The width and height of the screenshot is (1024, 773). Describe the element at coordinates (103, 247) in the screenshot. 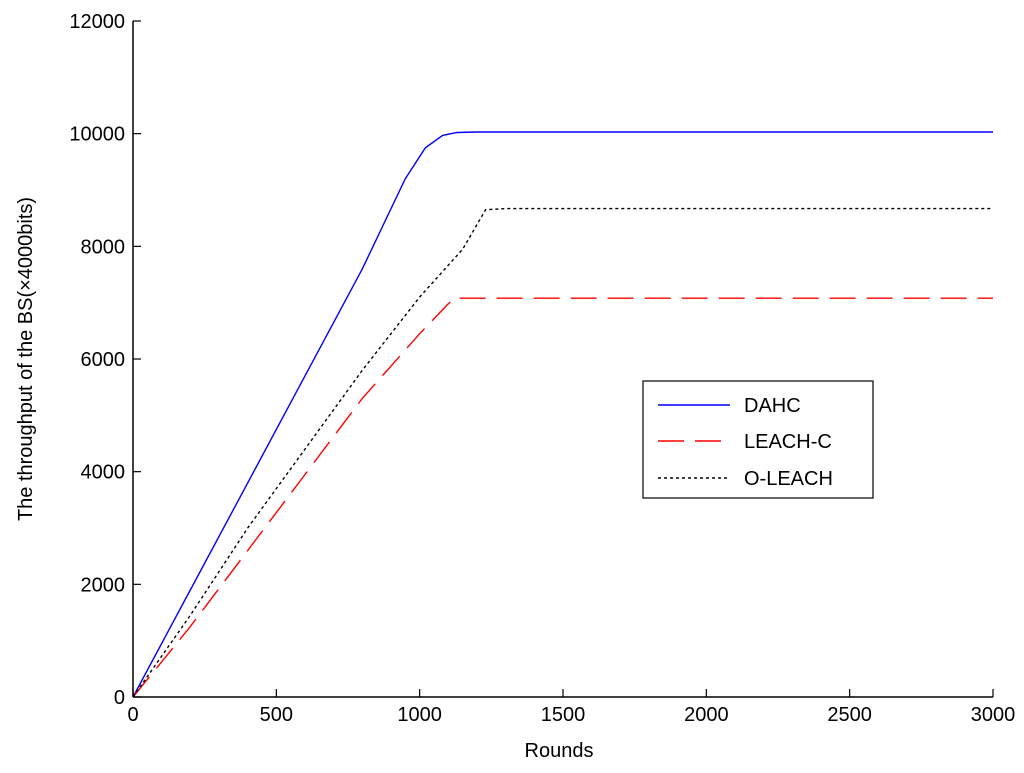

I see `y-tick-label: 8000` at that location.